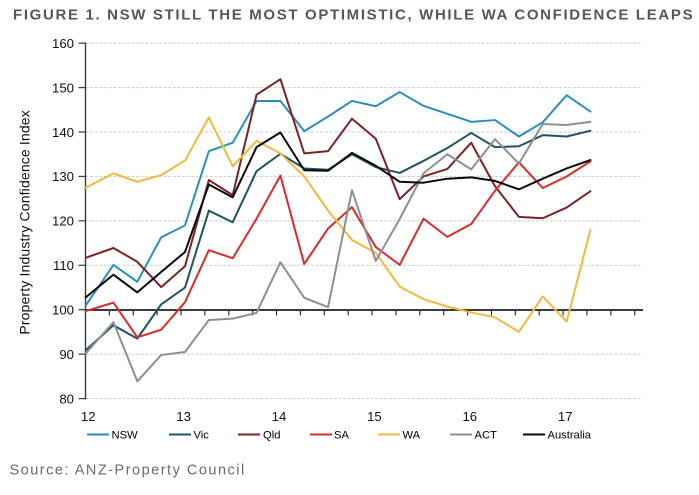  Describe the element at coordinates (63, 87) in the screenshot. I see `svg-text: 150` at that location.